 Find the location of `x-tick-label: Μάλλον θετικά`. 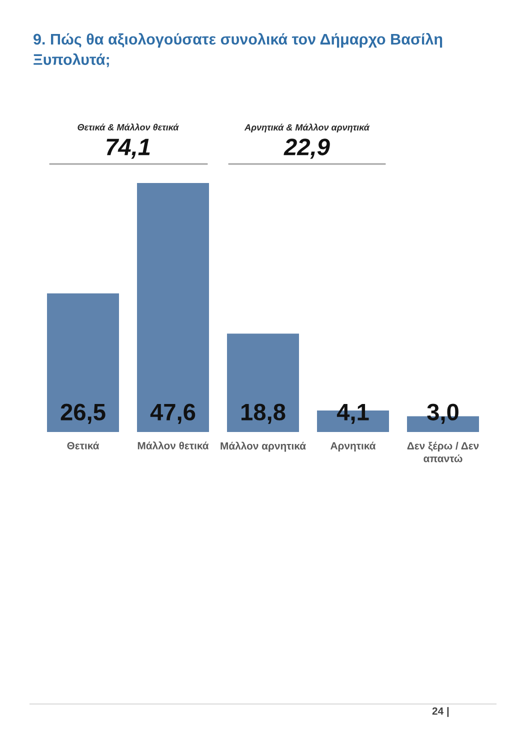

x-tick-label: Μάλλον θετικά is located at coordinates (173, 445).